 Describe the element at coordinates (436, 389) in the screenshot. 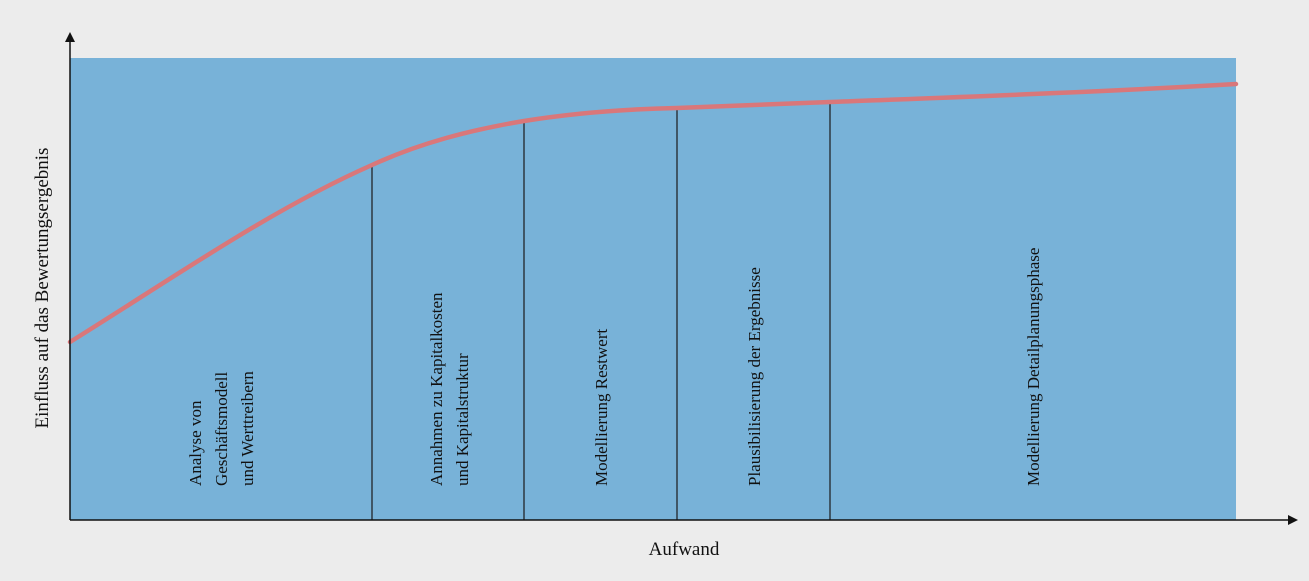

I see `phase-label-line: Annahmen zu Kapitalkosten` at that location.